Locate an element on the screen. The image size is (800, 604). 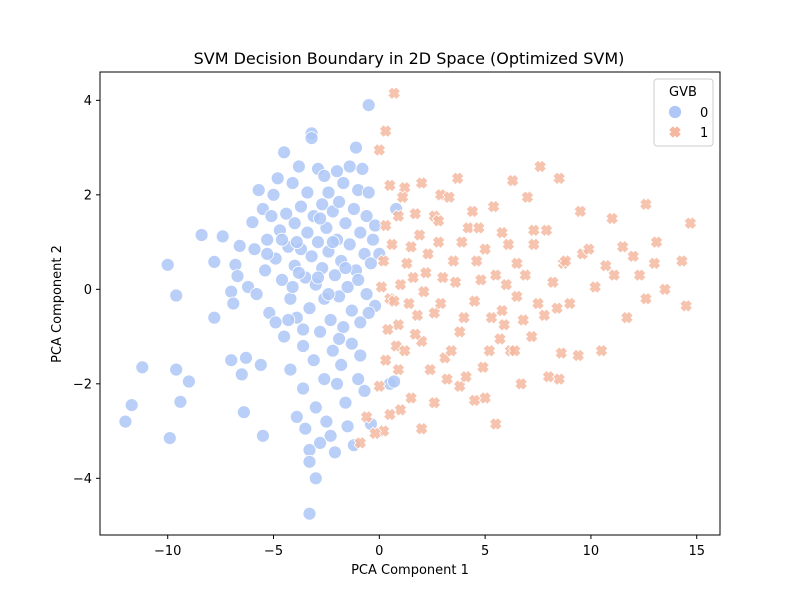
legend: GVB 0 1 is located at coordinates (683, 112).